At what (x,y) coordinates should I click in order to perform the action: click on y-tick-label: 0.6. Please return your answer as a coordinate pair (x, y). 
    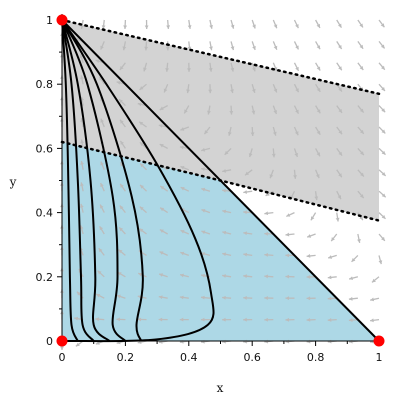
    Looking at the image, I should click on (45, 148).